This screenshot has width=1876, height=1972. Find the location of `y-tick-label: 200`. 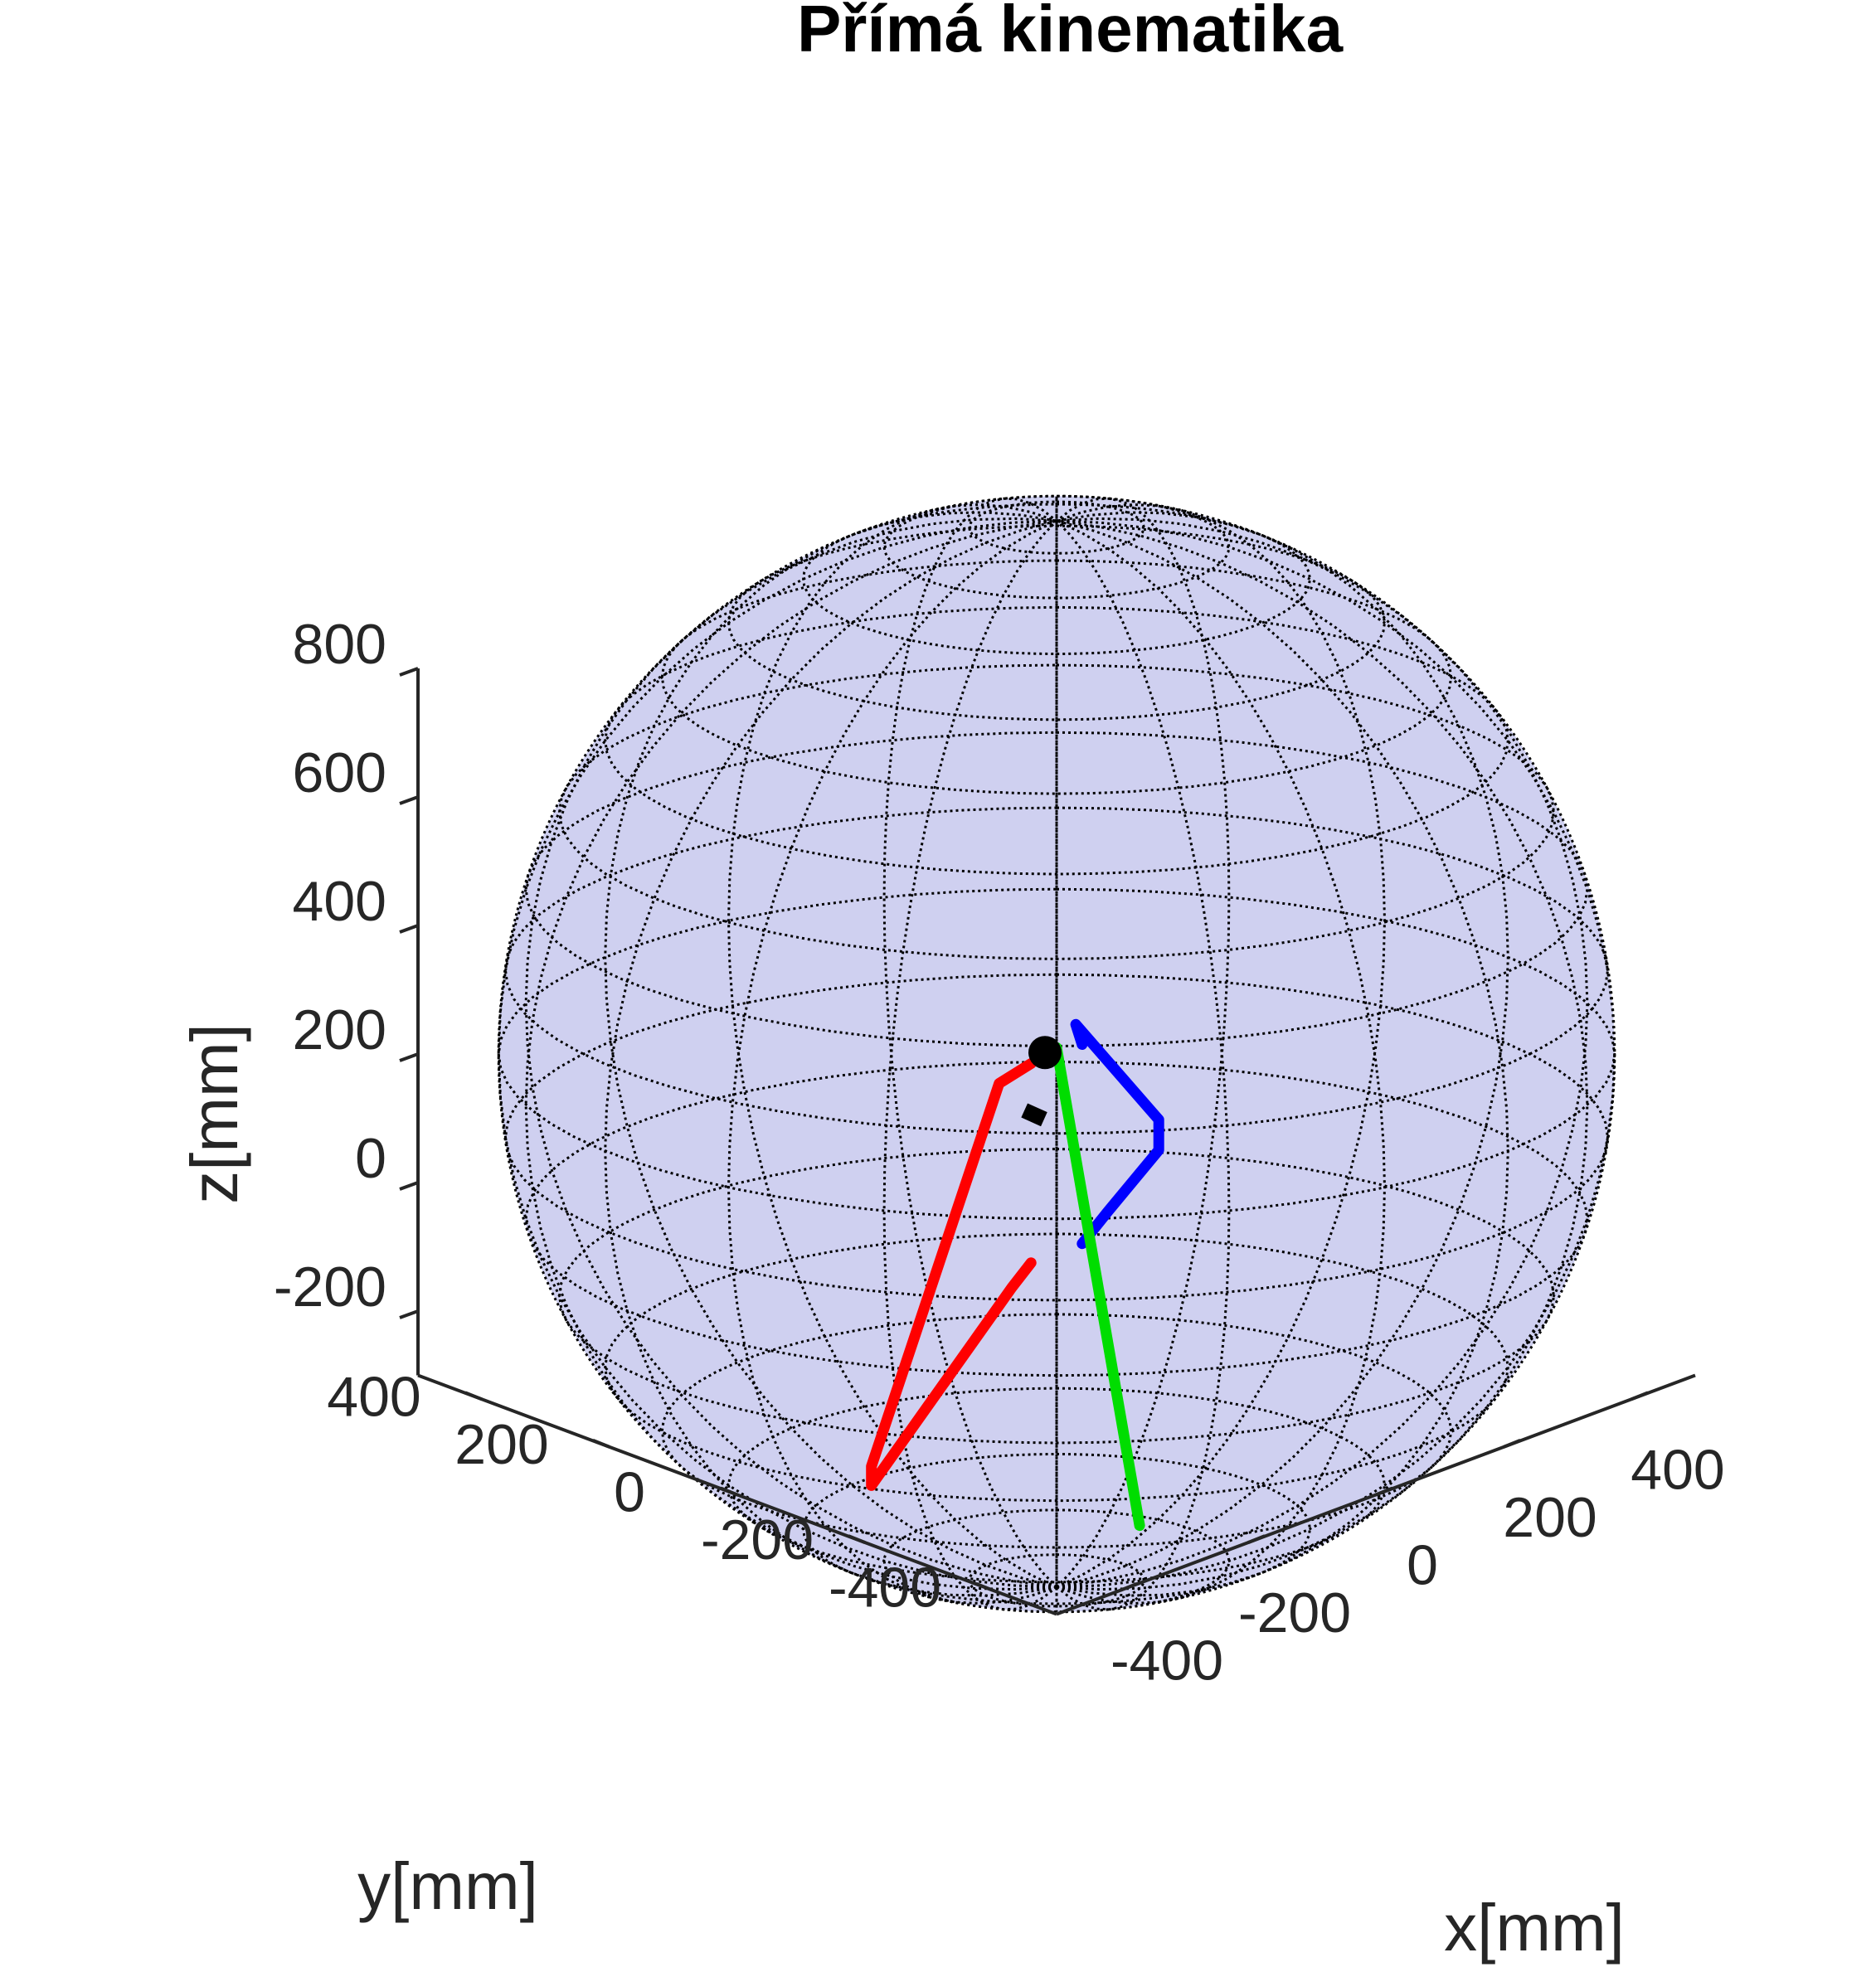

y-tick-label: 200 is located at coordinates (501, 1444).